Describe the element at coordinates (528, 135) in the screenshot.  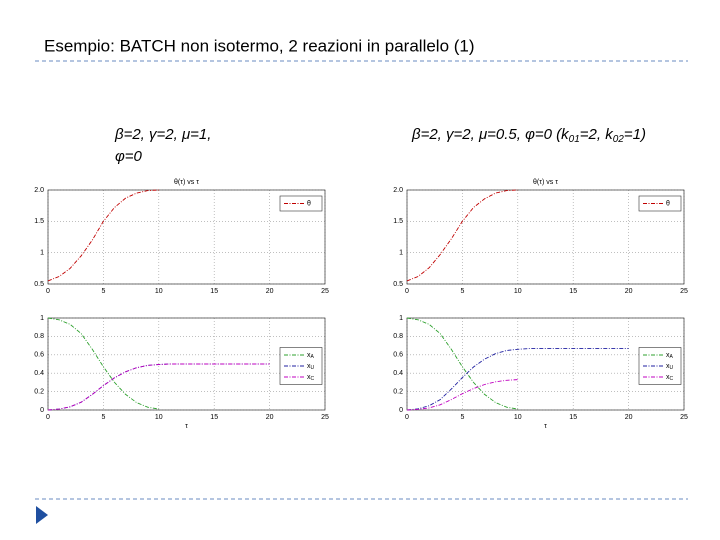
I see `caption: β=2, γ=2, μ=0.5, φ=0 (k01=2, k02=1)` at that location.